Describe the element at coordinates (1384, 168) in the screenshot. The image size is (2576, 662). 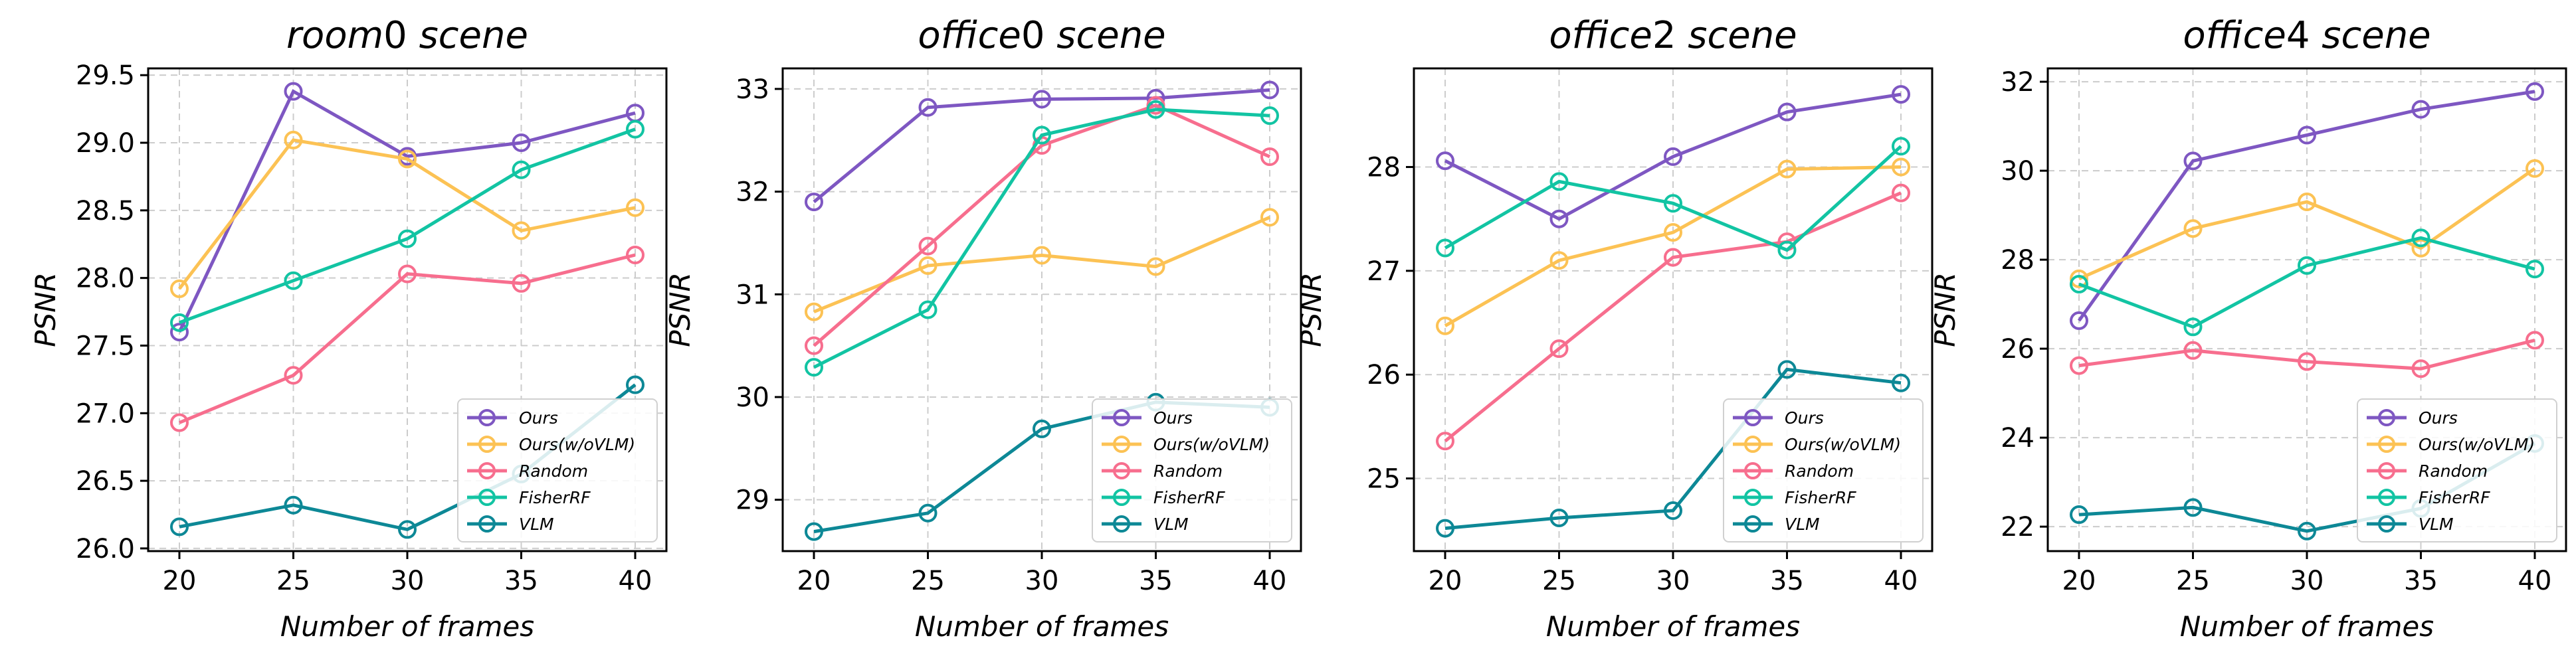
I see `y-tick-label: 28` at that location.